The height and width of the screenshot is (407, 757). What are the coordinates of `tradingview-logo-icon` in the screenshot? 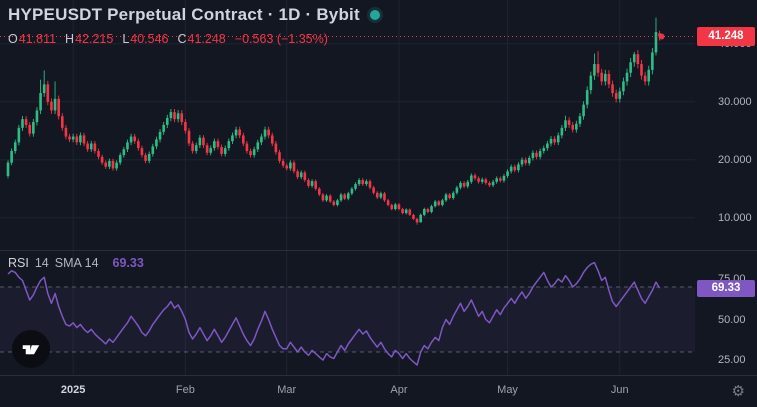 It's located at (31, 350).